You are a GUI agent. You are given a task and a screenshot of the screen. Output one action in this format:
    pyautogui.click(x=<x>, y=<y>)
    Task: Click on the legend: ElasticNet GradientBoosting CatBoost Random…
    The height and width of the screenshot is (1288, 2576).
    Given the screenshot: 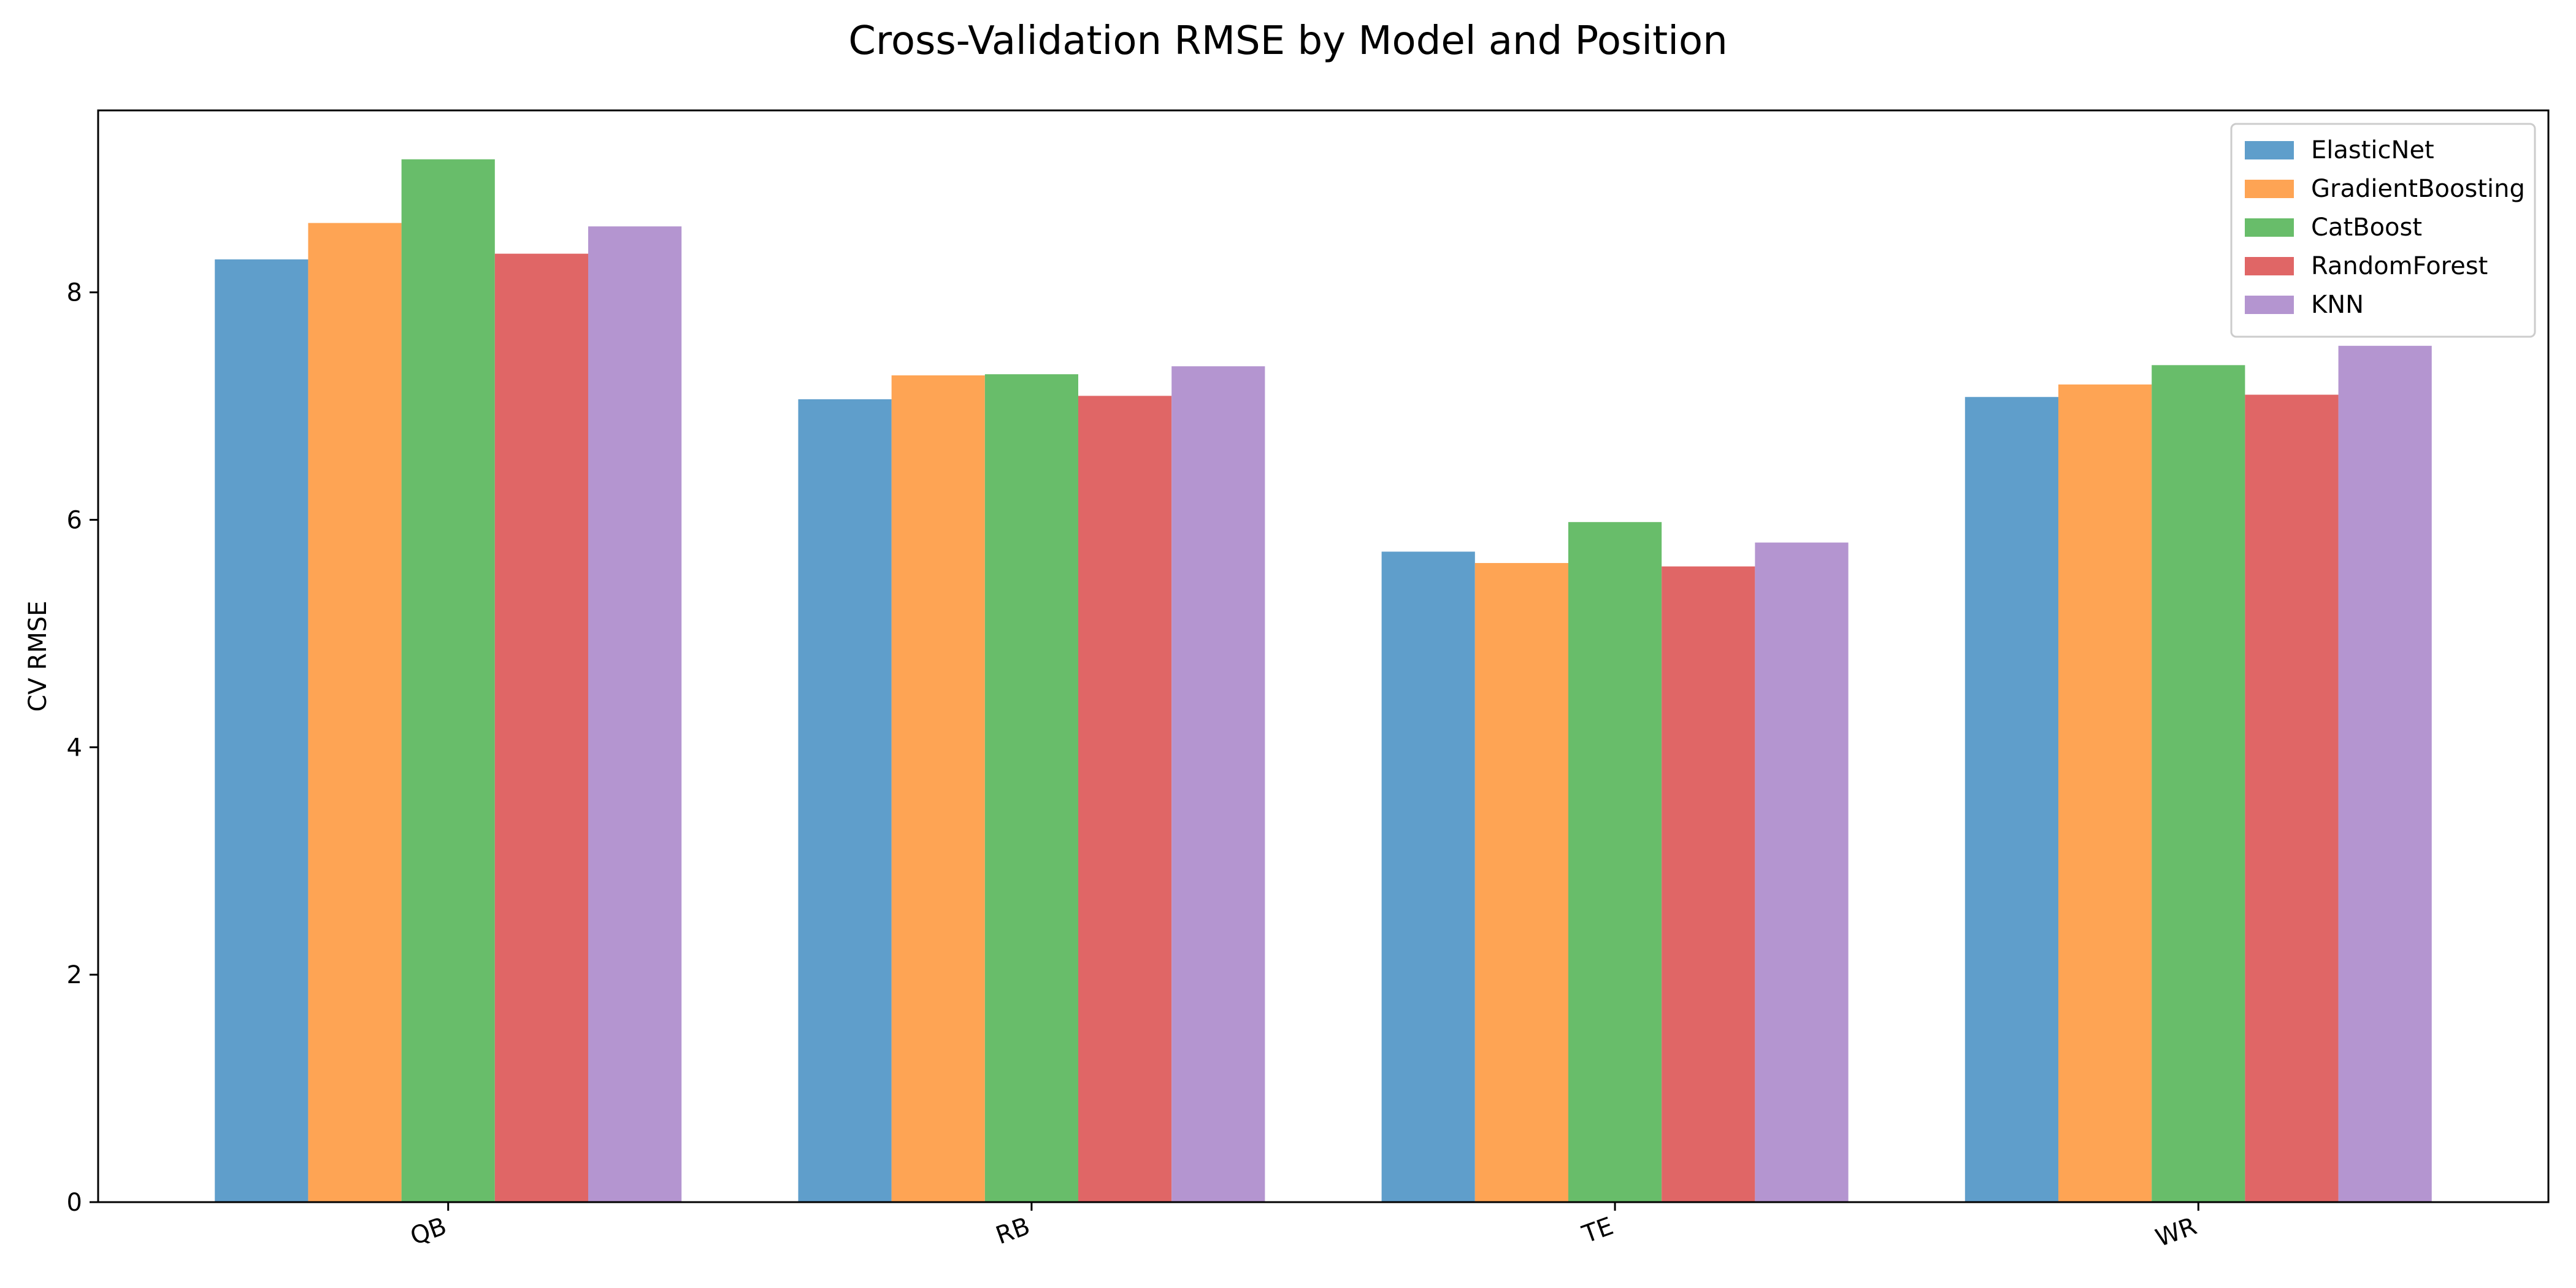 What is the action you would take?
    pyautogui.click(x=2383, y=230)
    